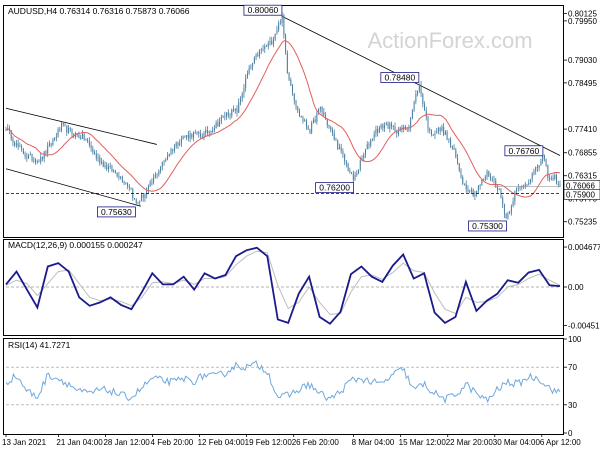 The image size is (600, 450). I want to click on price-tick-label: 0.75235, so click(582, 222).